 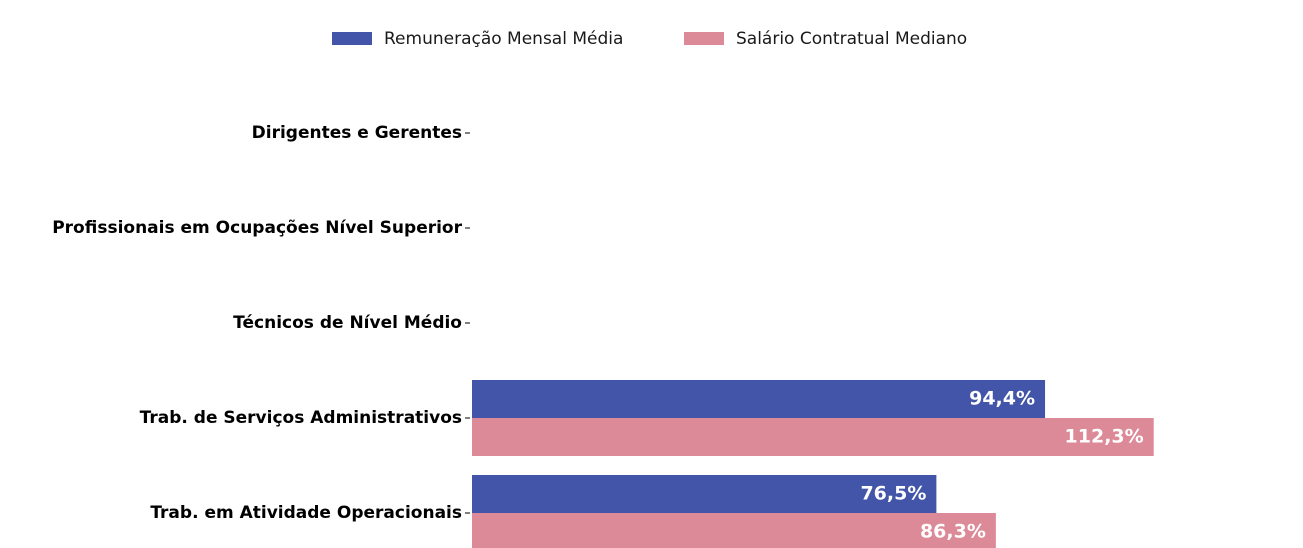 What do you see at coordinates (893, 494) in the screenshot?
I see `value-label: 76,5%` at bounding box center [893, 494].